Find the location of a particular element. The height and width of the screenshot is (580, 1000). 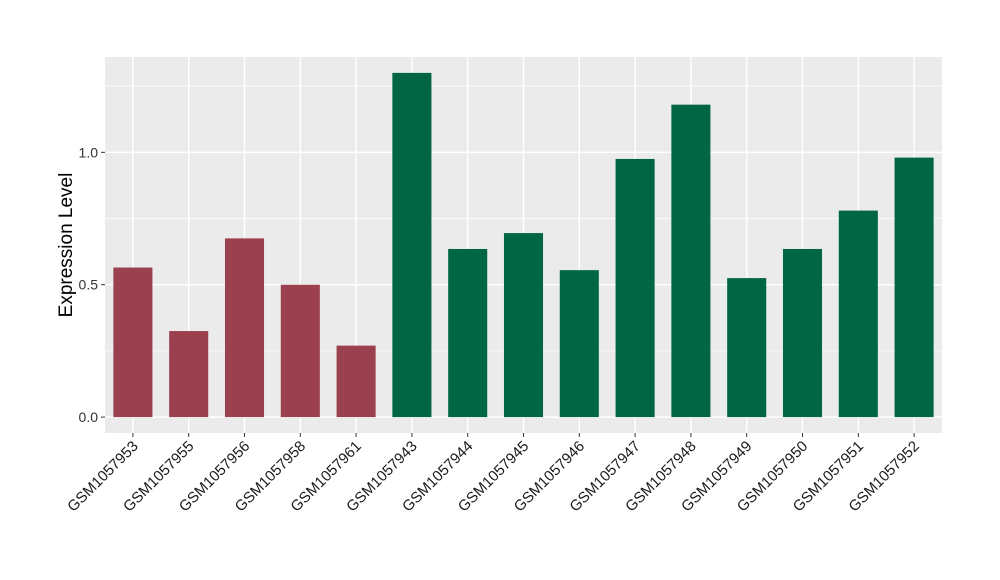

y-axis: 0.0 0.5 1.0 is located at coordinates (92, 284).